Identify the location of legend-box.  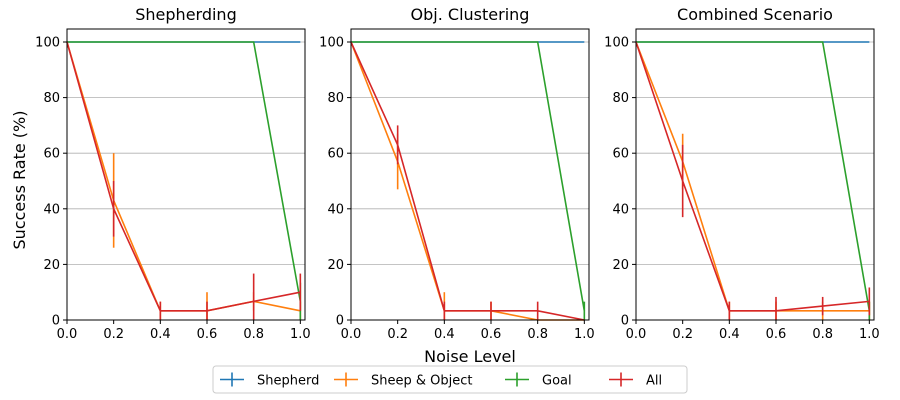
(450, 379).